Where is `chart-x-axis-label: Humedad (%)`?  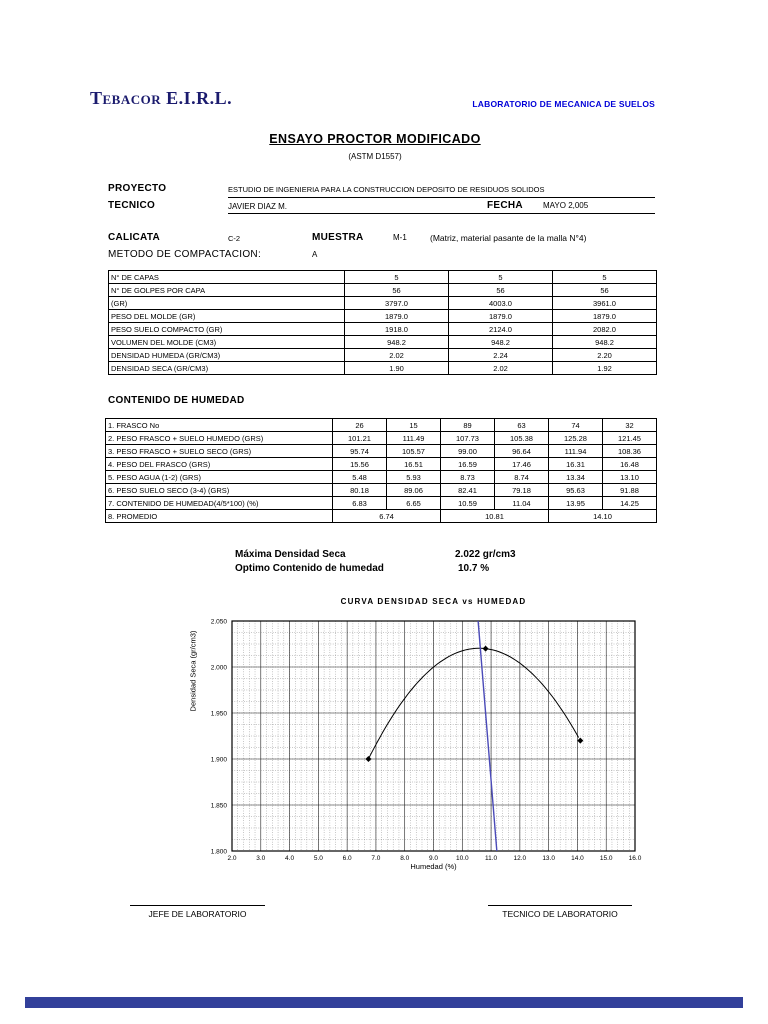 chart-x-axis-label: Humedad (%) is located at coordinates (433, 866).